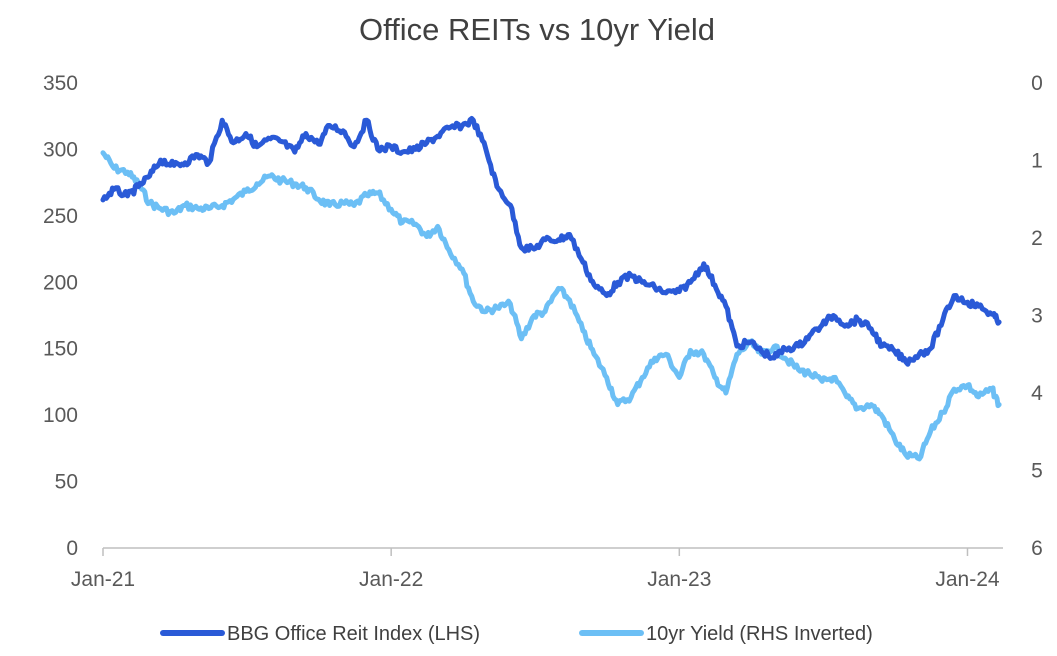 The width and height of the screenshot is (1057, 656). Describe the element at coordinates (679, 579) in the screenshot. I see `x-tick-label: Jan-23` at that location.